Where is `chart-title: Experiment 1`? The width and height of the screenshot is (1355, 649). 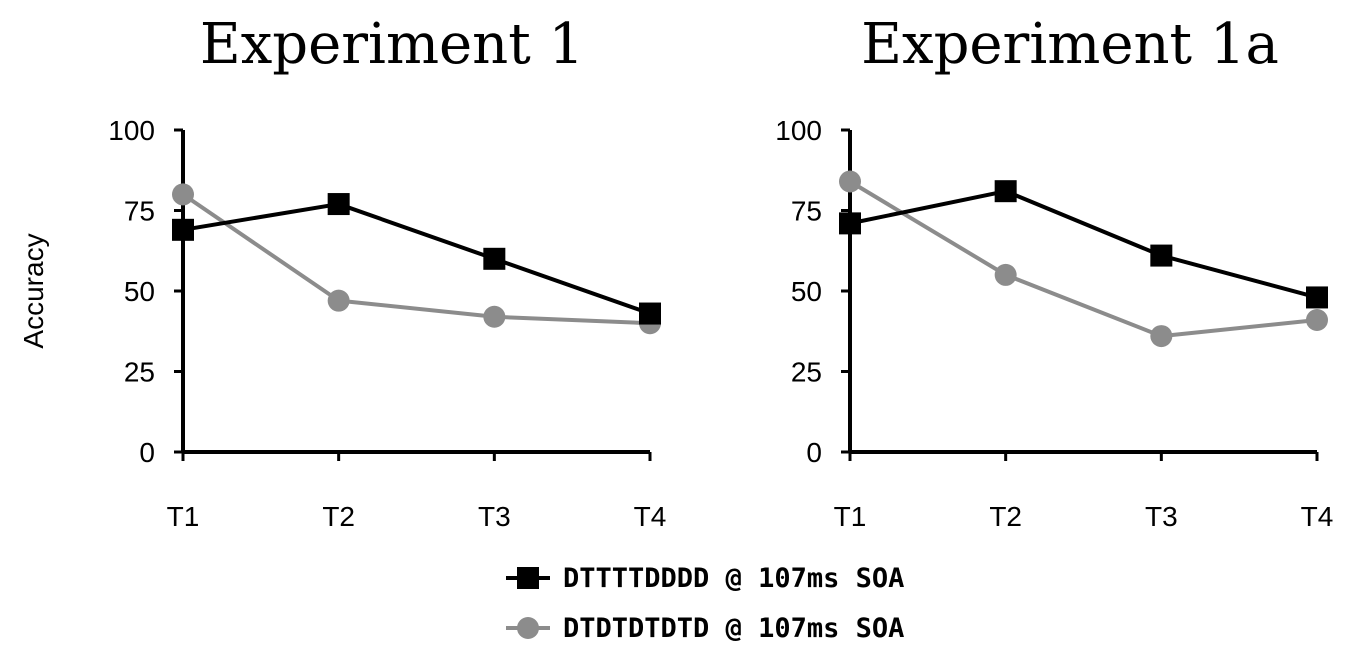 chart-title: Experiment 1 is located at coordinates (392, 44).